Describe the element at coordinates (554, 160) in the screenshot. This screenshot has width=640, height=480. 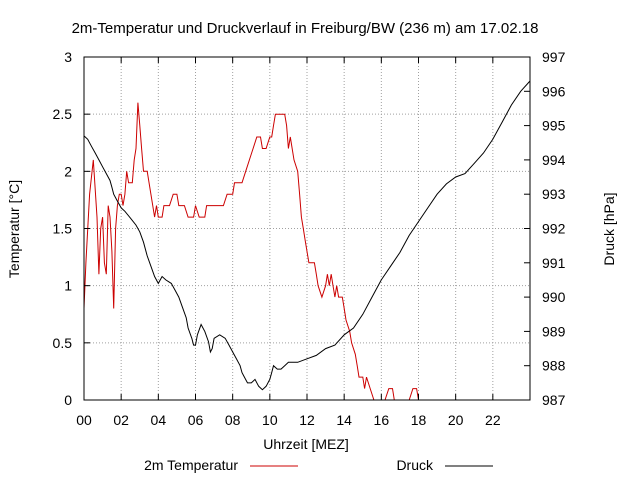
I see `y2-tick-label: 994` at that location.